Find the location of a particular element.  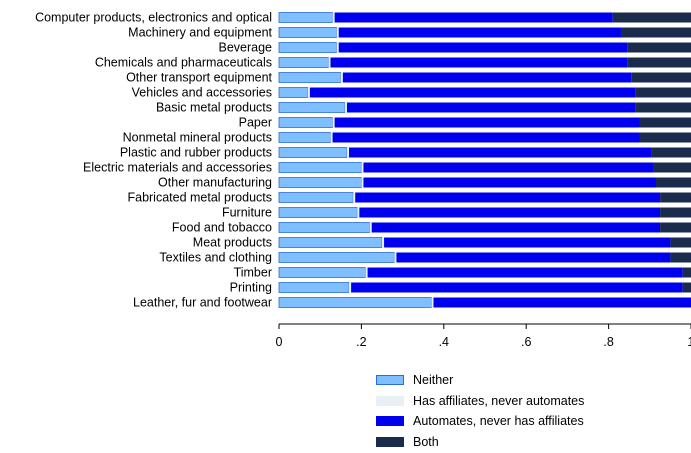

category-label: Leather, fur and footwear is located at coordinates (202, 303).